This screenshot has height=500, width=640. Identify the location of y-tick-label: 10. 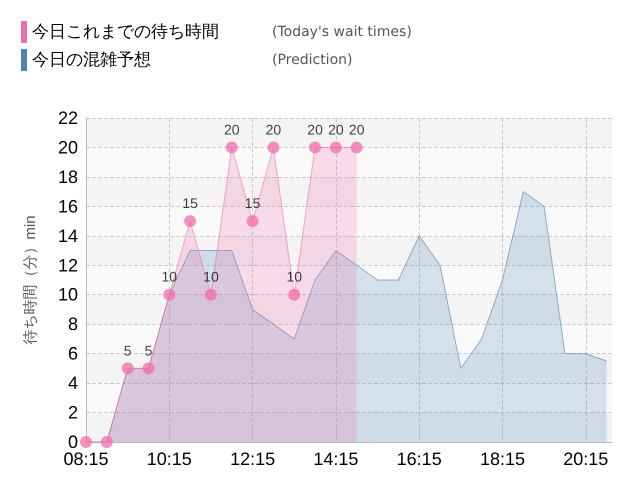
(68, 294).